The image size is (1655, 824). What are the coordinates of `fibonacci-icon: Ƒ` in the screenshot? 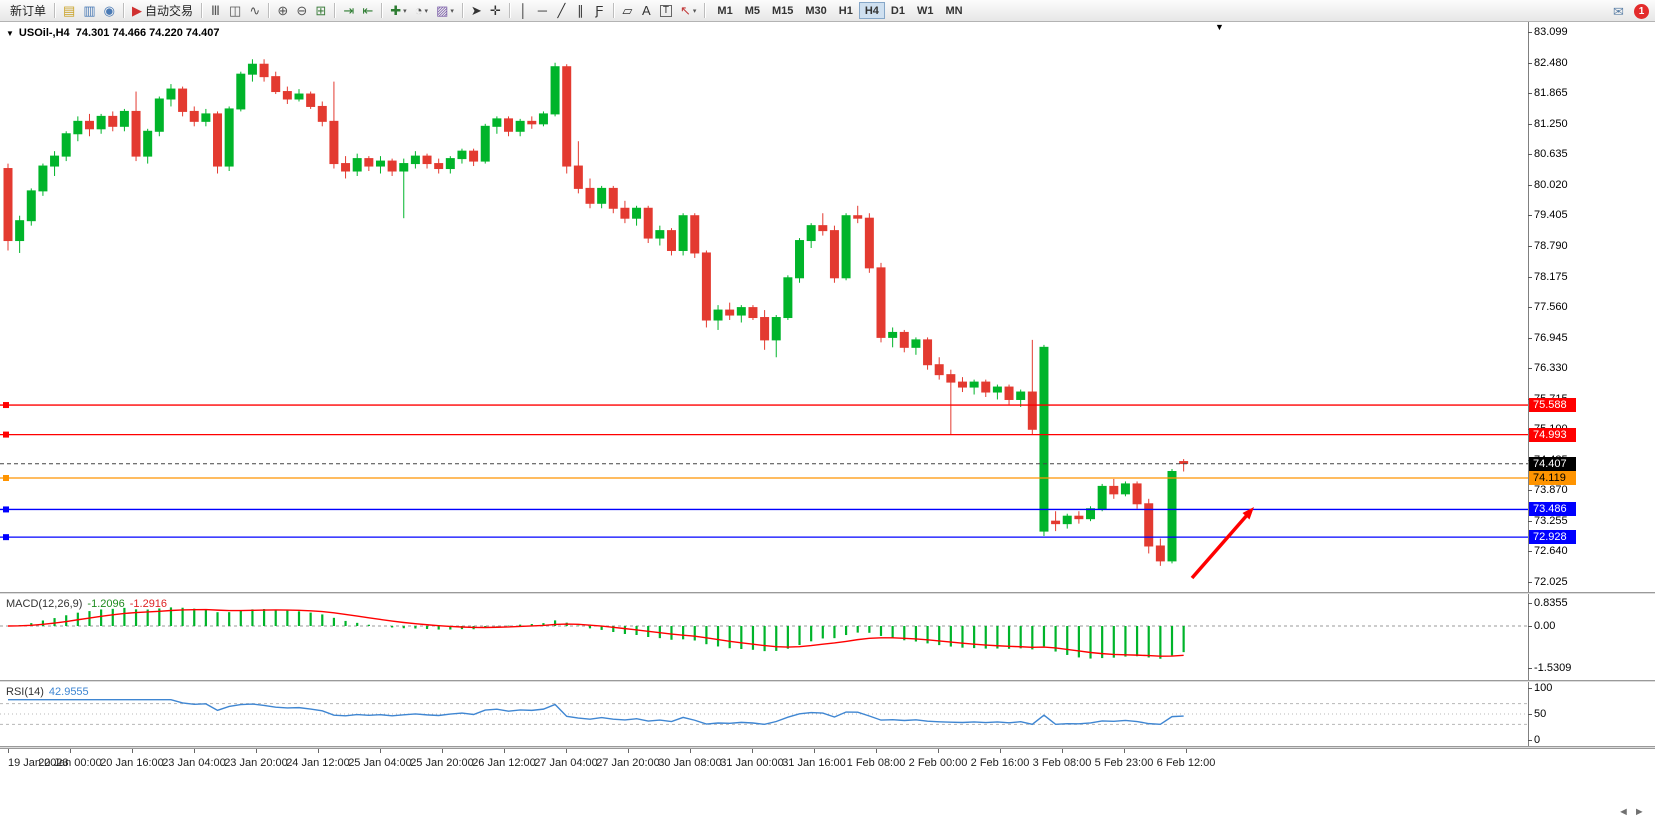 It's located at (599, 10).